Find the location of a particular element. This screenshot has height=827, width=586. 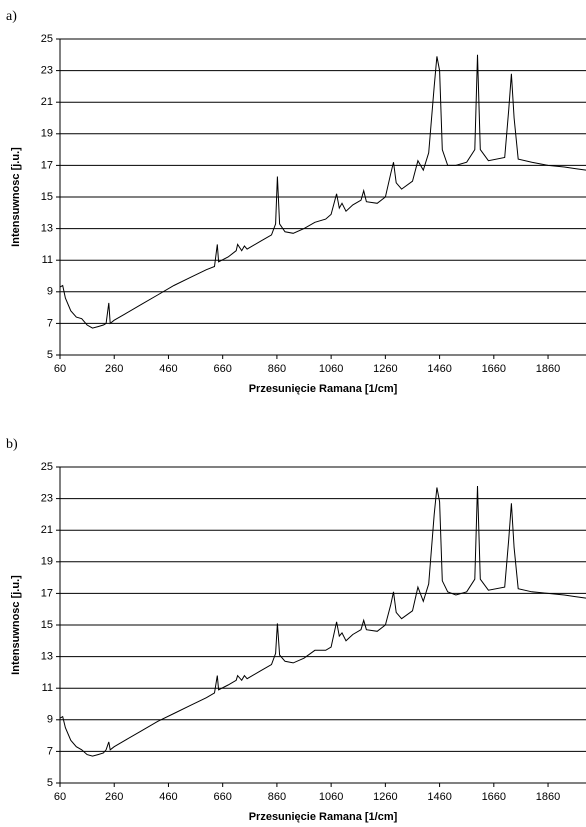

panel-label: a) is located at coordinates (11, 16).